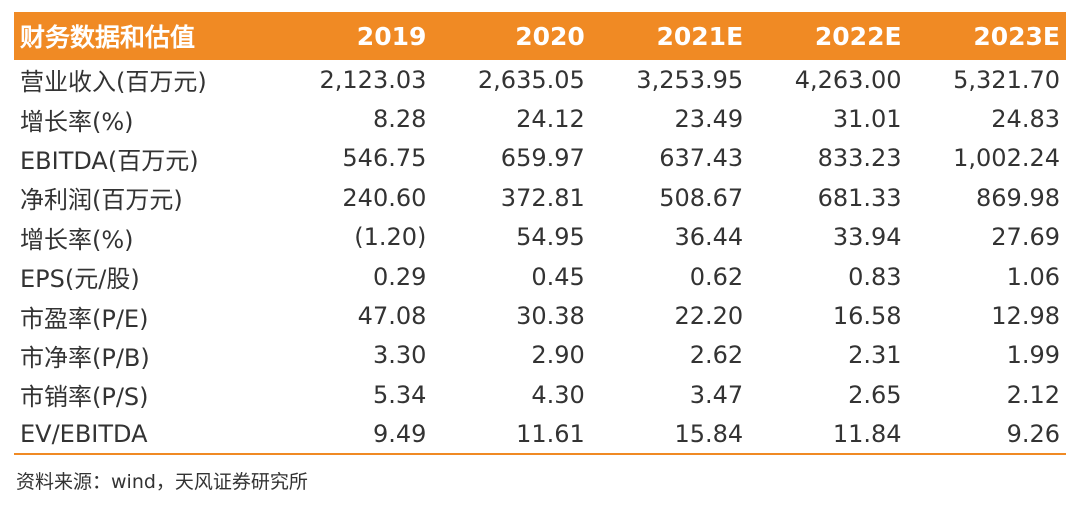 Image resolution: width=1080 pixels, height=507 pixels. Describe the element at coordinates (875, 355) in the screenshot. I see `table-cell: 2.31` at that location.